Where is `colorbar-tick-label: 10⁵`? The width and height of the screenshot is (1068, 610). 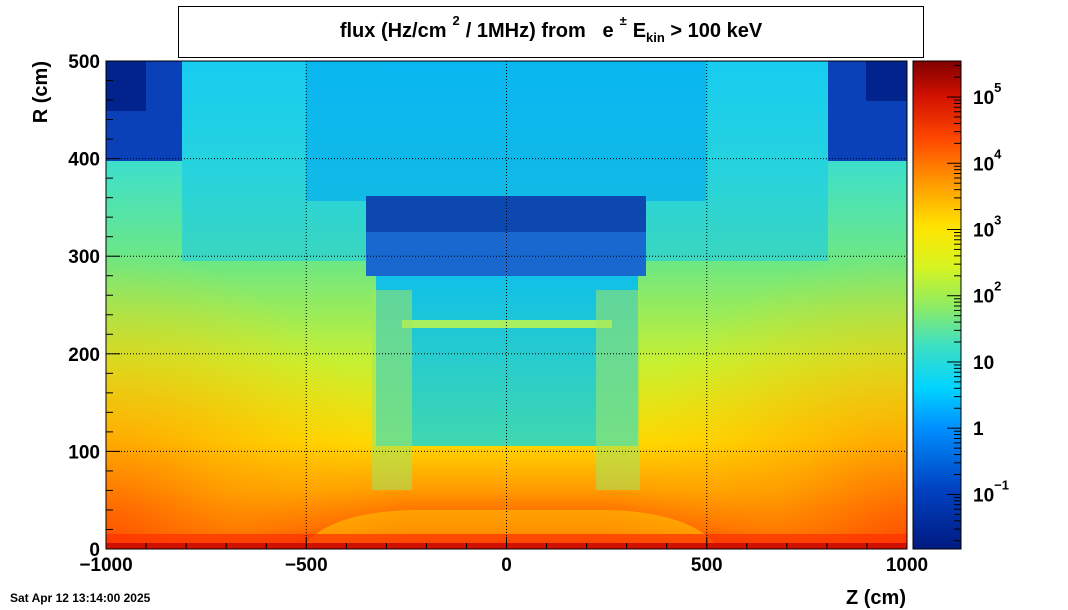
colorbar-tick-label: 10⁵ is located at coordinates (987, 94).